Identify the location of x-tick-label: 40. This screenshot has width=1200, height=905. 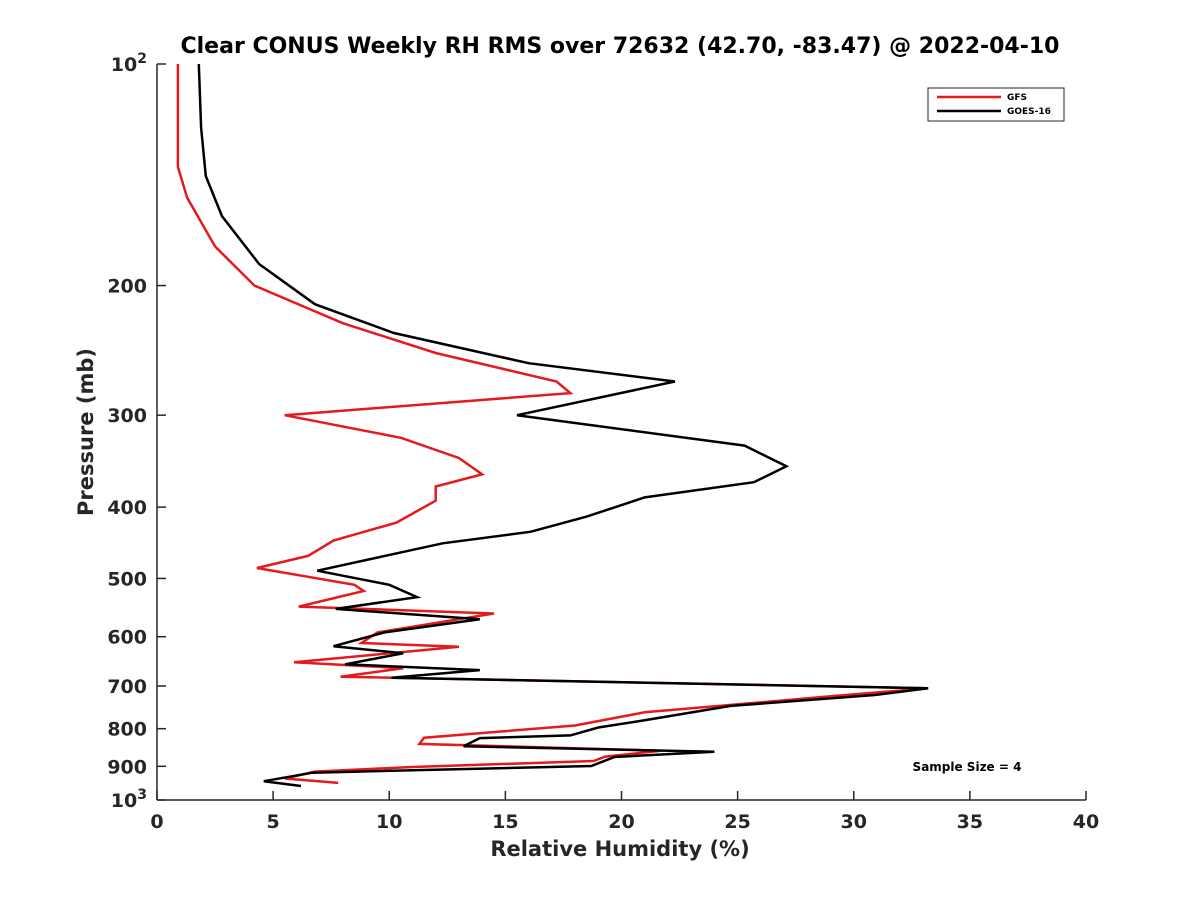
(1086, 822).